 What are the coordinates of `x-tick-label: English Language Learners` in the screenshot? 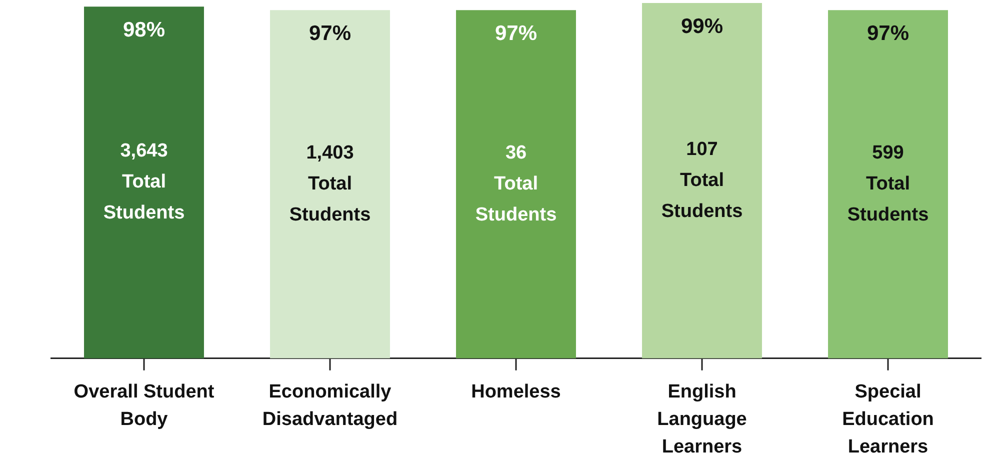 It's located at (702, 419).